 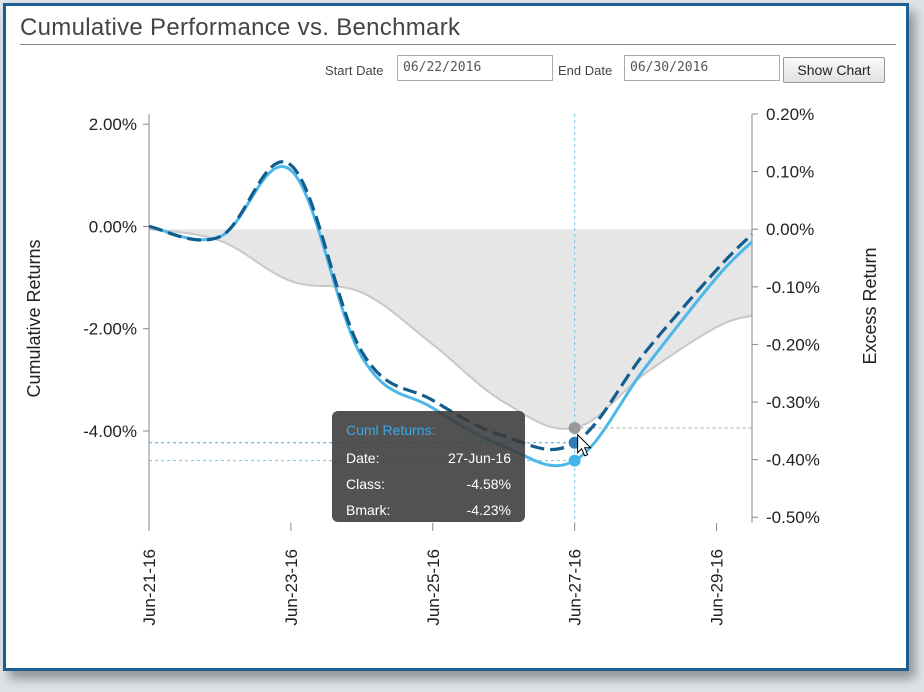 What do you see at coordinates (585, 70) in the screenshot?
I see `end-date-label: End Date` at bounding box center [585, 70].